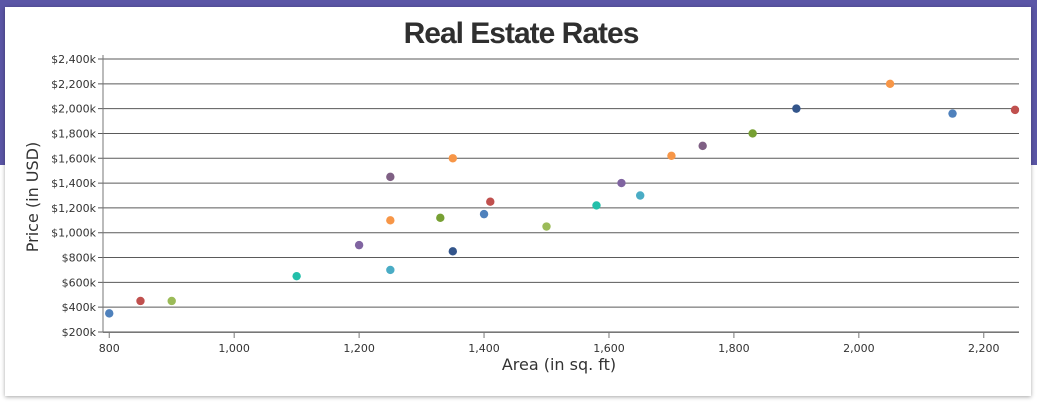 The width and height of the screenshot is (1037, 404). What do you see at coordinates (359, 348) in the screenshot?
I see `x-tick-label: 1,200` at bounding box center [359, 348].